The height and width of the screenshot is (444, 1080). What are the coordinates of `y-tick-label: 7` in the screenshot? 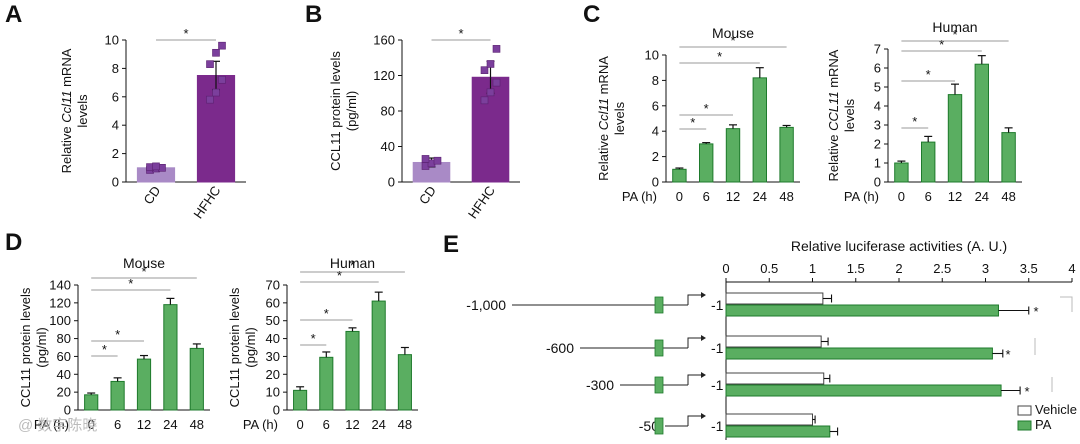 It's located at (877, 49).